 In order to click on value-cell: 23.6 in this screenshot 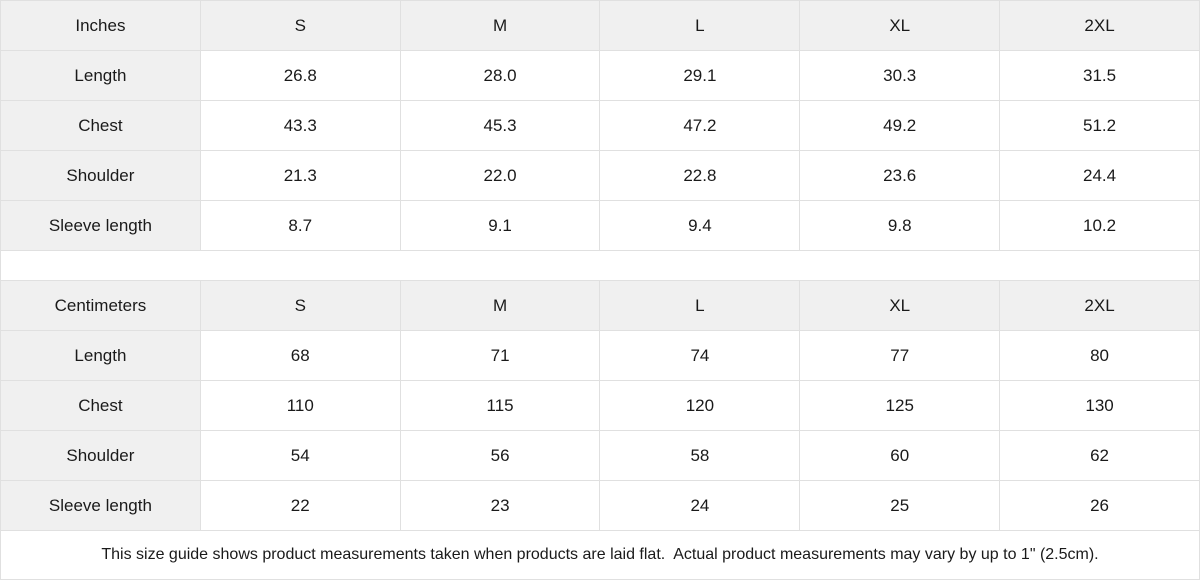, I will do `click(900, 176)`.